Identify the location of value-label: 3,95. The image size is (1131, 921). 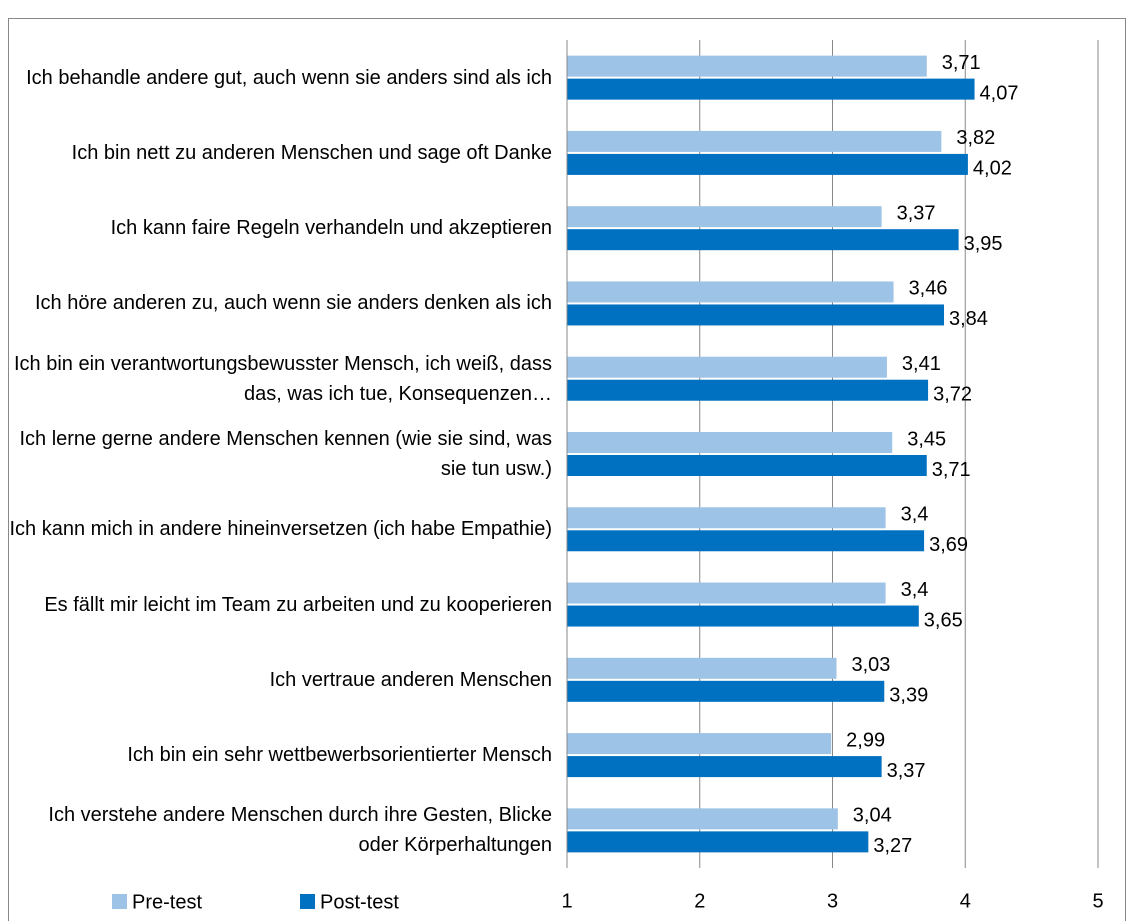
(983, 244).